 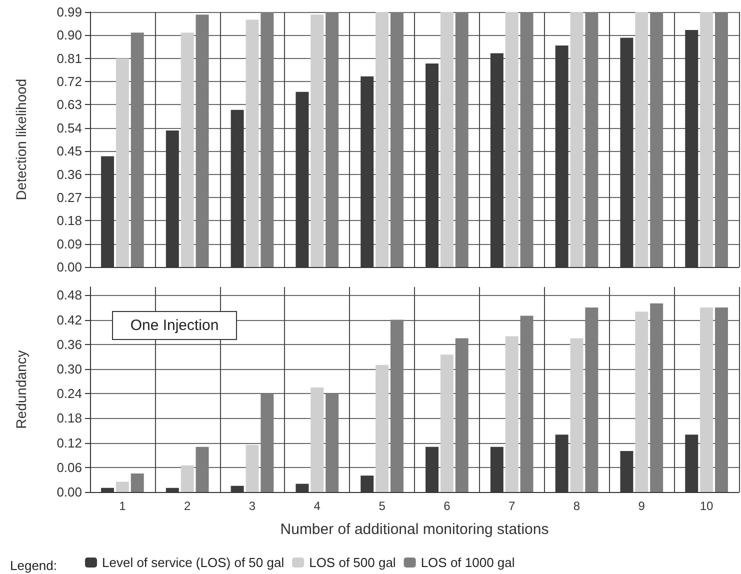 I want to click on y-axis-title: Redundancy, so click(x=21, y=389).